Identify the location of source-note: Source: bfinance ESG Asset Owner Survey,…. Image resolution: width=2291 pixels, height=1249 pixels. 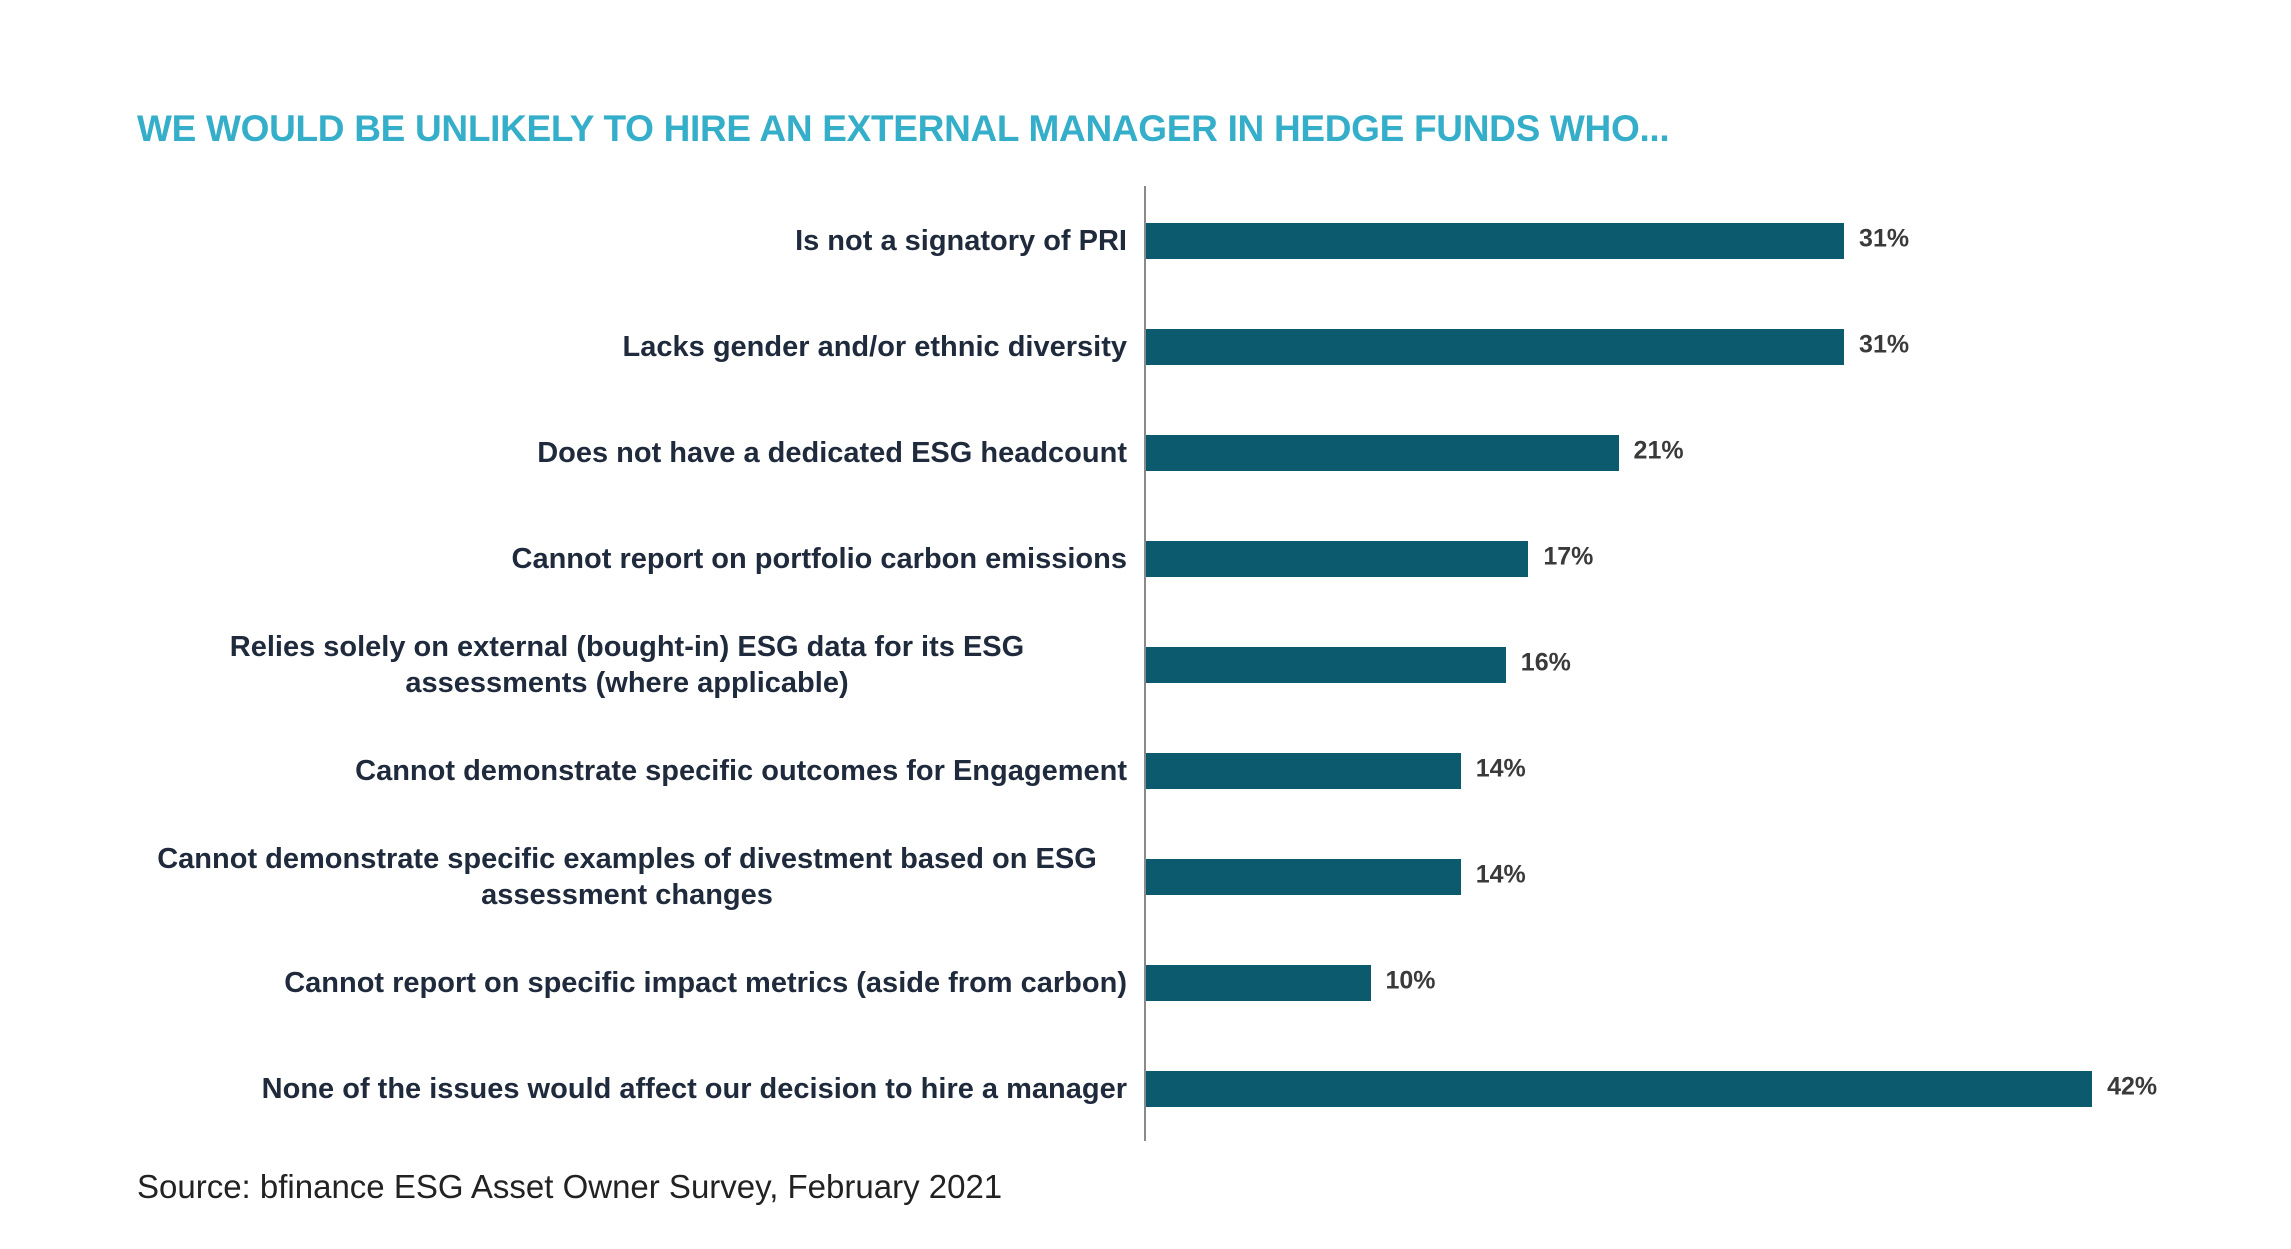
(570, 1186).